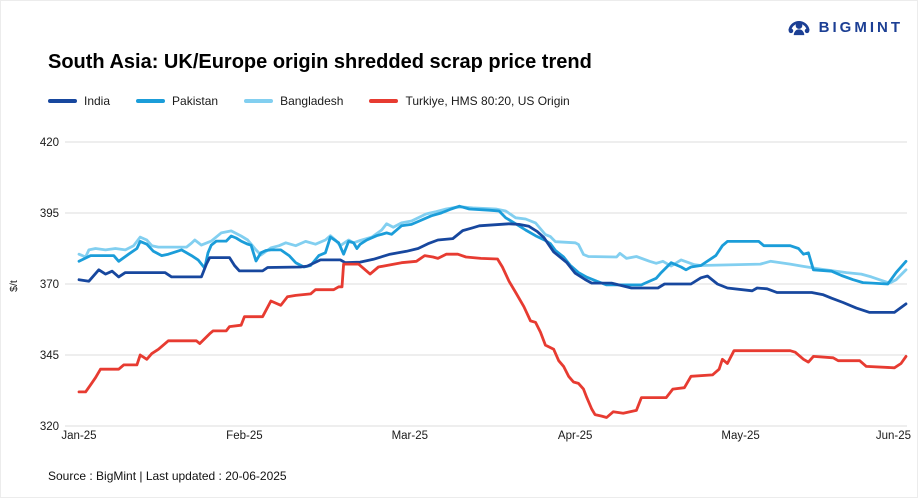 The width and height of the screenshot is (918, 498). What do you see at coordinates (97, 101) in the screenshot?
I see `legend-label: India` at bounding box center [97, 101].